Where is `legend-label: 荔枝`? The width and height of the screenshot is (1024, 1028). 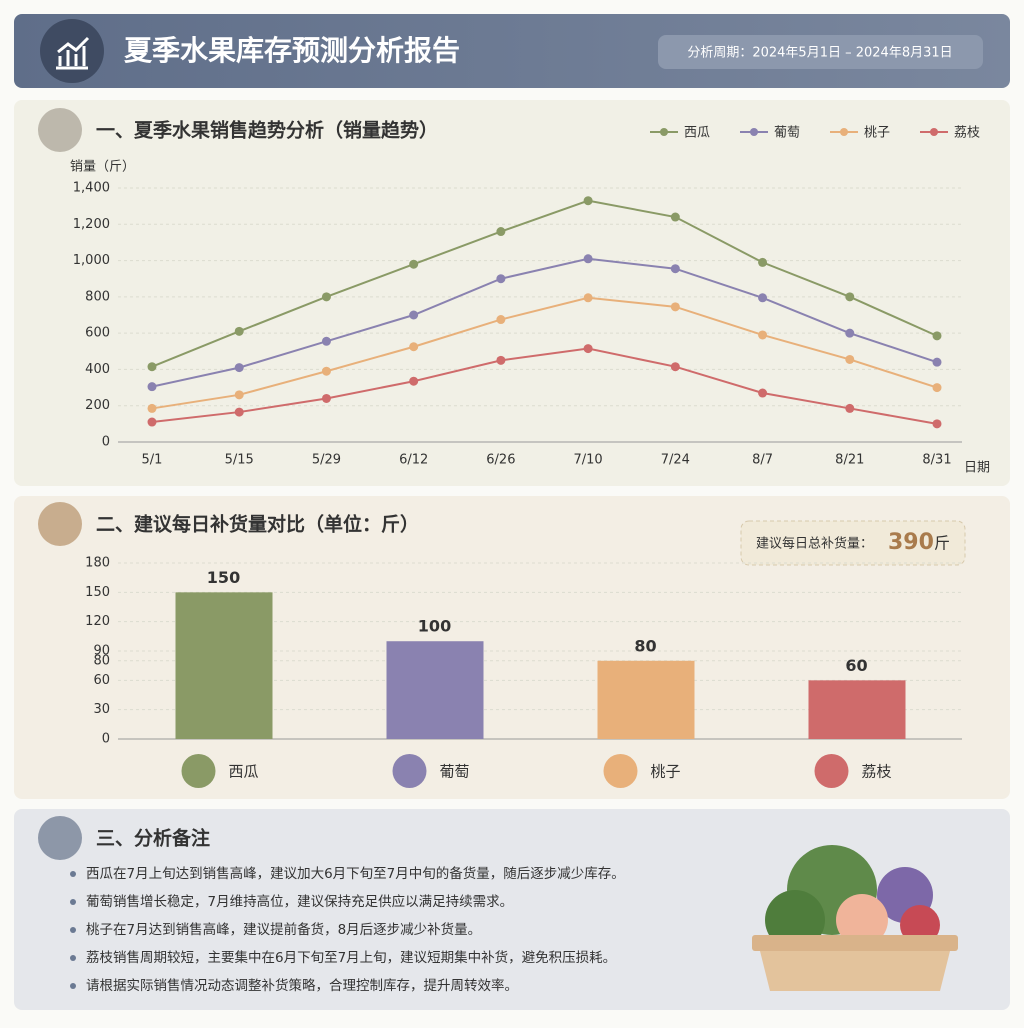 legend-label: 荔枝 is located at coordinates (967, 133).